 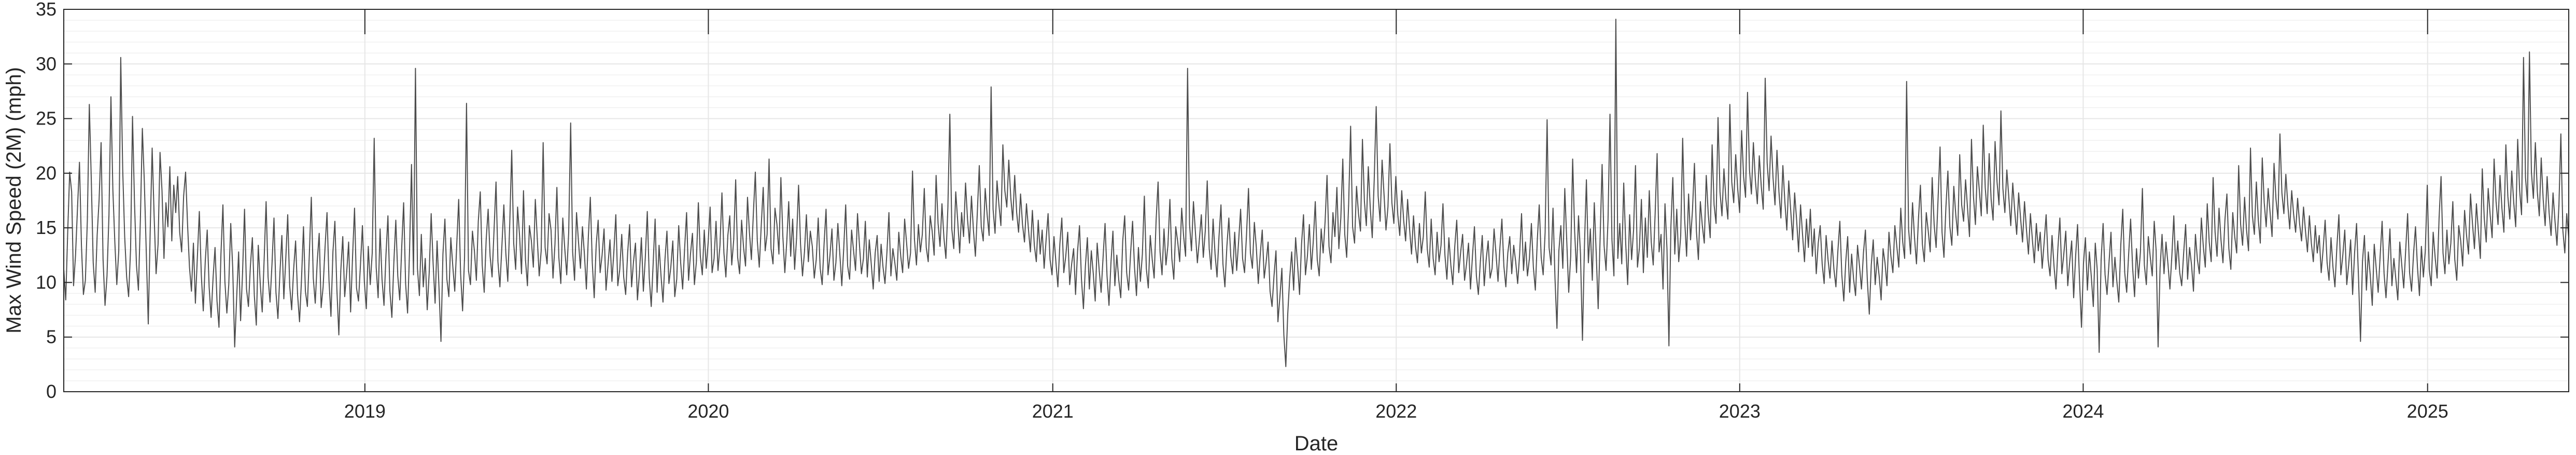 What do you see at coordinates (14, 200) in the screenshot?
I see `y-axis-title: Max Wind Speed (2M) (mph)` at bounding box center [14, 200].